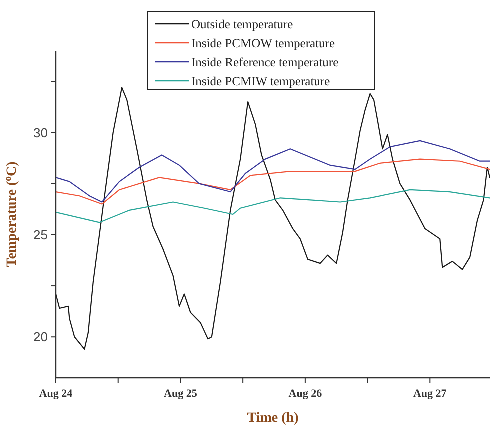 The image size is (490, 429). What do you see at coordinates (41, 234) in the screenshot?
I see `y-tick-label: 25` at bounding box center [41, 234].